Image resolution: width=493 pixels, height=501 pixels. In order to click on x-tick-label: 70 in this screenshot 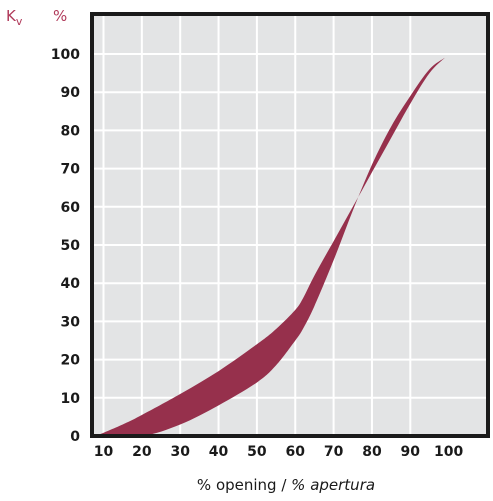, I will do `click(334, 452)`.